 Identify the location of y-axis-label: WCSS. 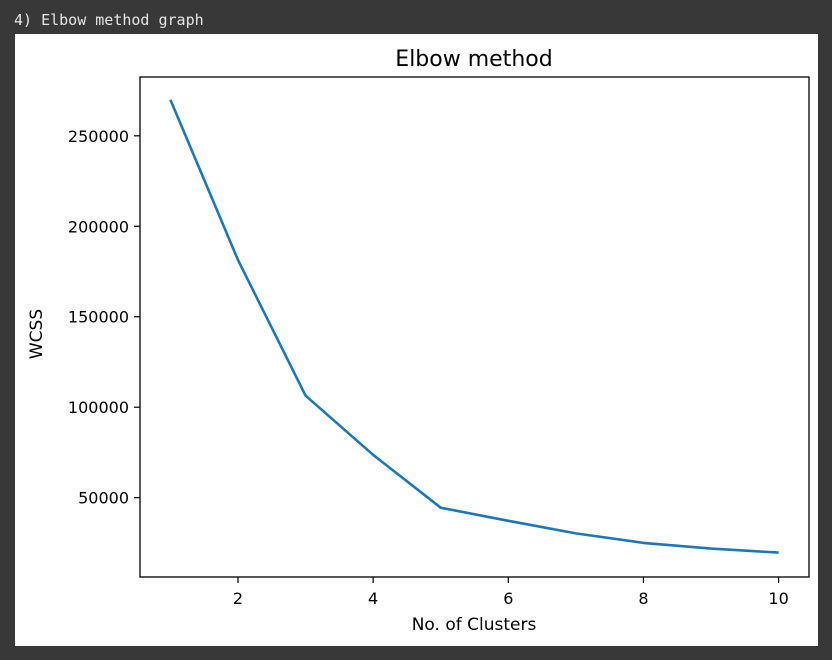
(37, 334).